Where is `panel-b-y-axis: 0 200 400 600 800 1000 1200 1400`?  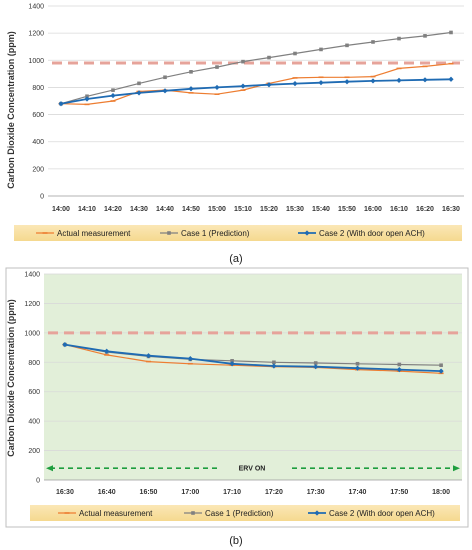
panel-b-y-axis: 0 200 400 600 800 1000 1200 1400 is located at coordinates (32, 378).